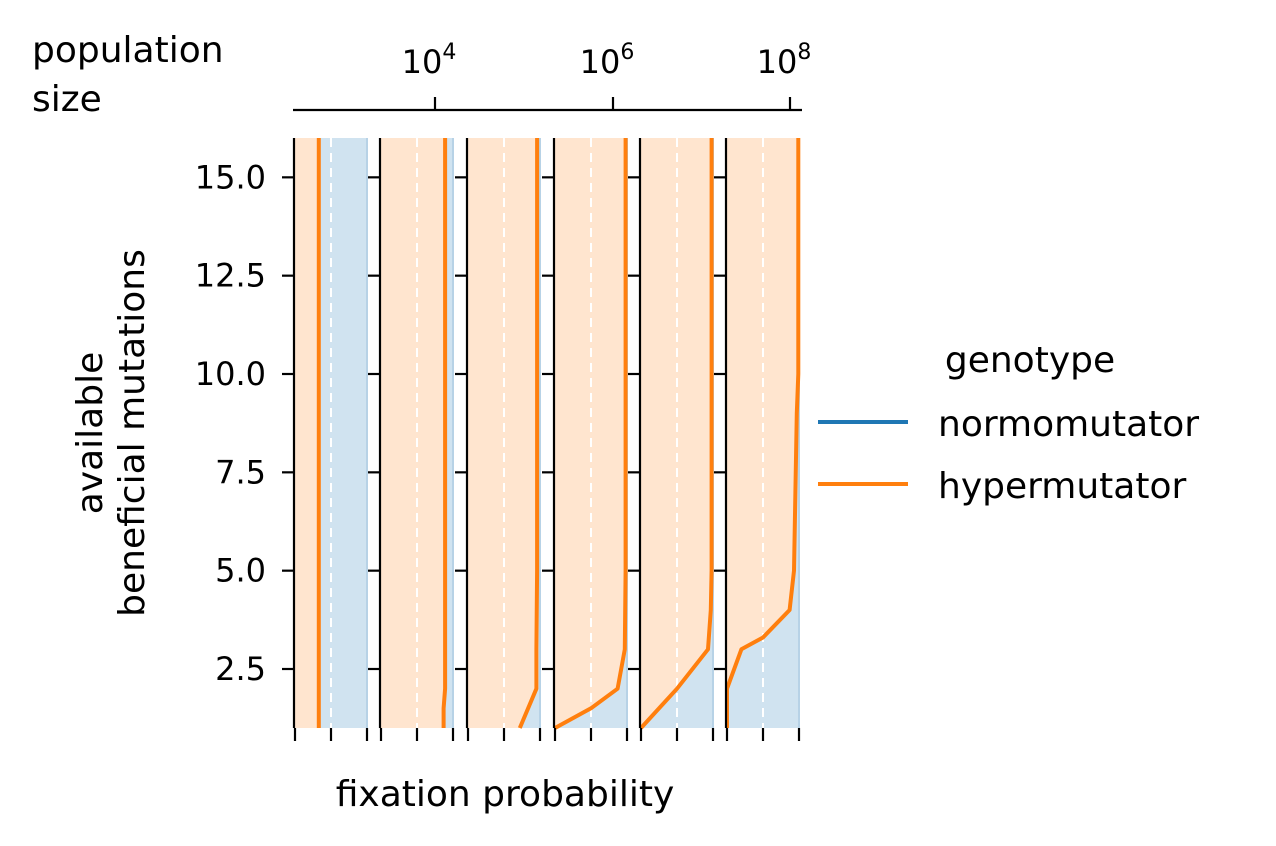 This screenshot has height=846, width=1276. What do you see at coordinates (240, 472) in the screenshot?
I see `y-tick-label: 7.5` at bounding box center [240, 472].